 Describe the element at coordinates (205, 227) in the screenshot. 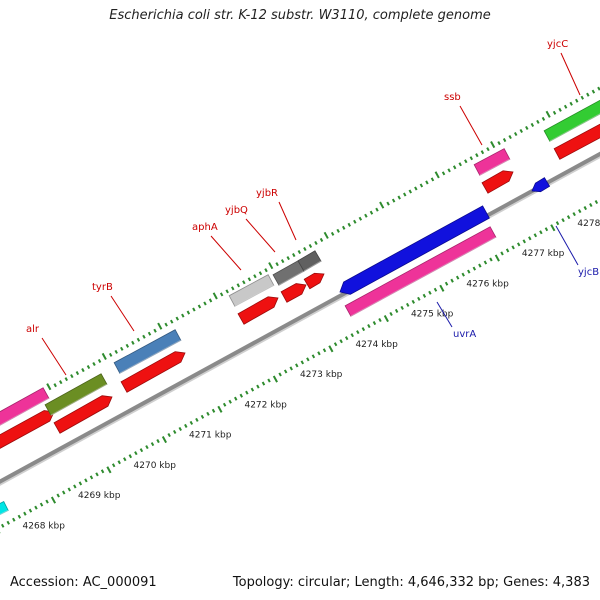

I see `gene-label-aphA: aphA` at that location.